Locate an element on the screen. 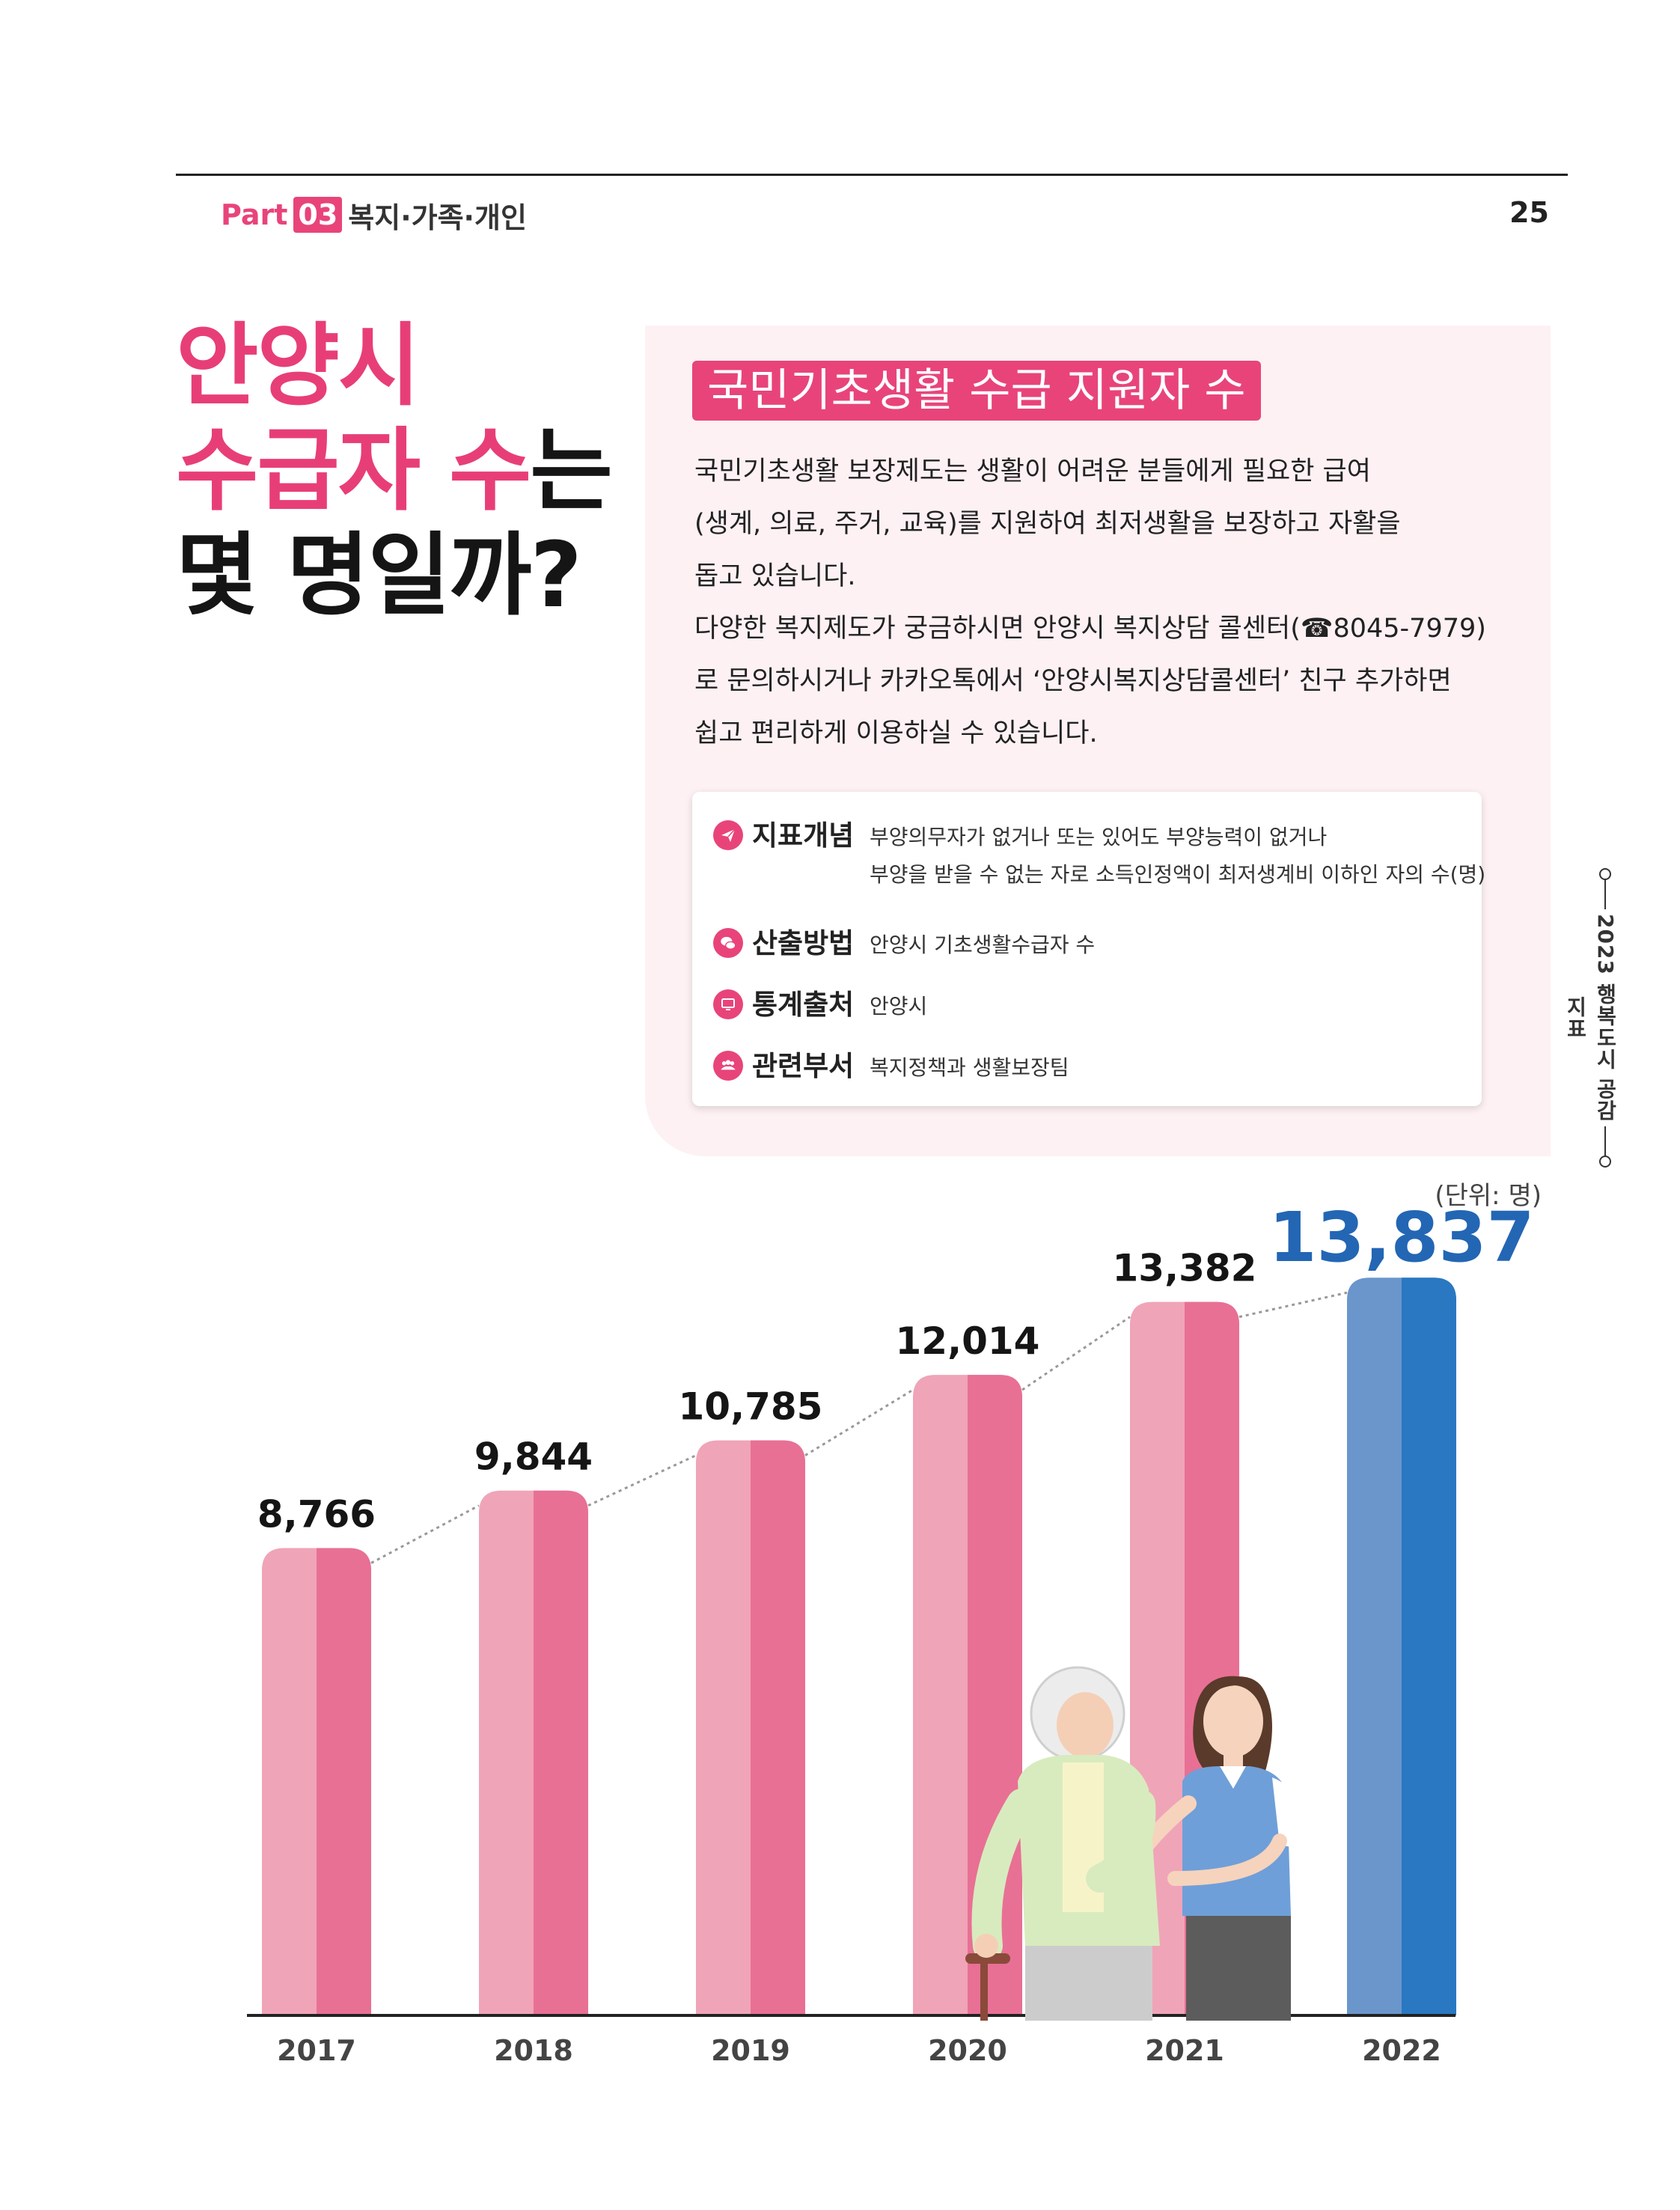  description-line: 쉽고 편리하게 이용하실 수 있습니다. is located at coordinates (896, 733).